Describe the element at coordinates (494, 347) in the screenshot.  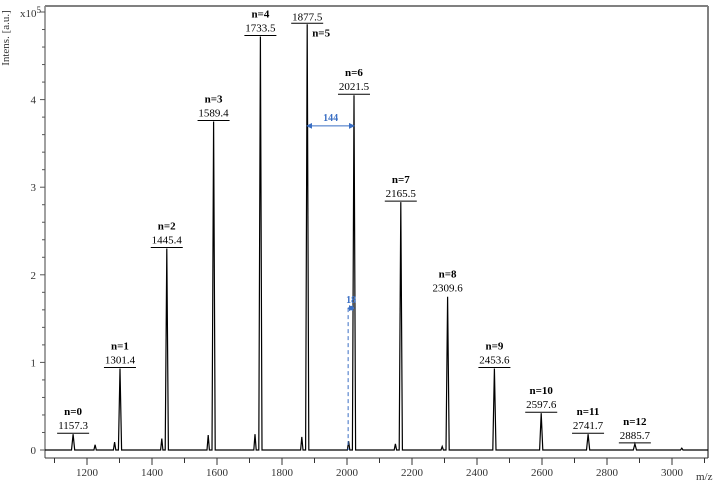
I see `peak-n-label: n=9` at that location.